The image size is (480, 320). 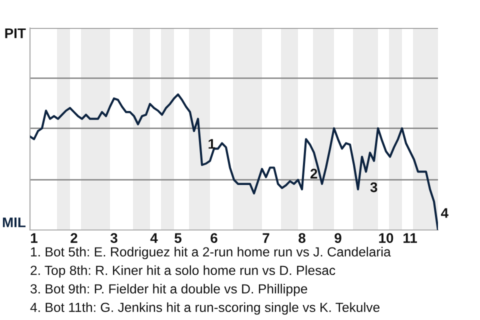 I want to click on x-tick-label: 8, so click(x=302, y=238).